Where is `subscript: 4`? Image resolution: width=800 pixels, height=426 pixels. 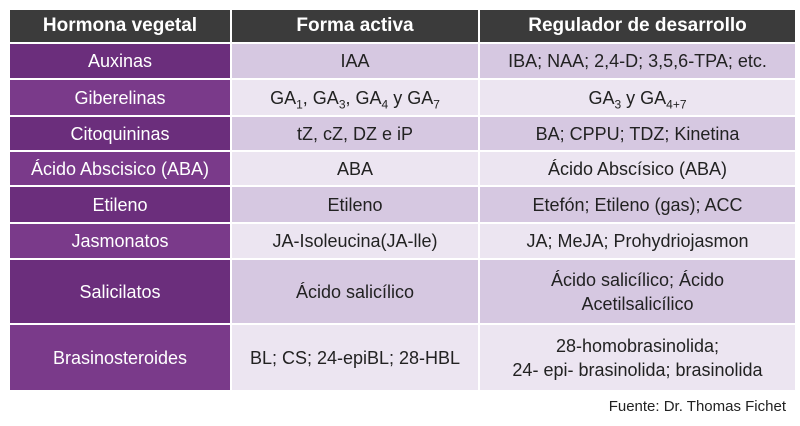
subscript: 4 is located at coordinates (385, 104).